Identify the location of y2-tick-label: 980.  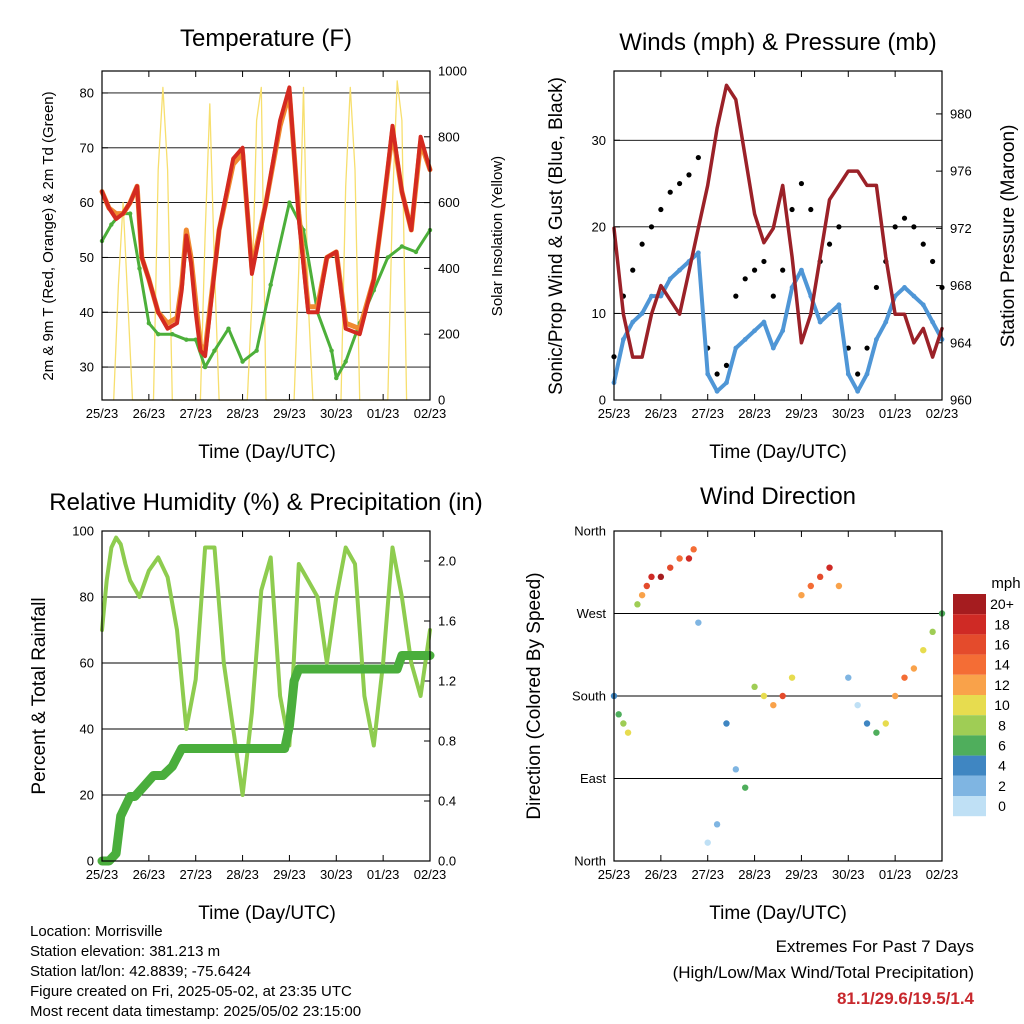
(961, 113).